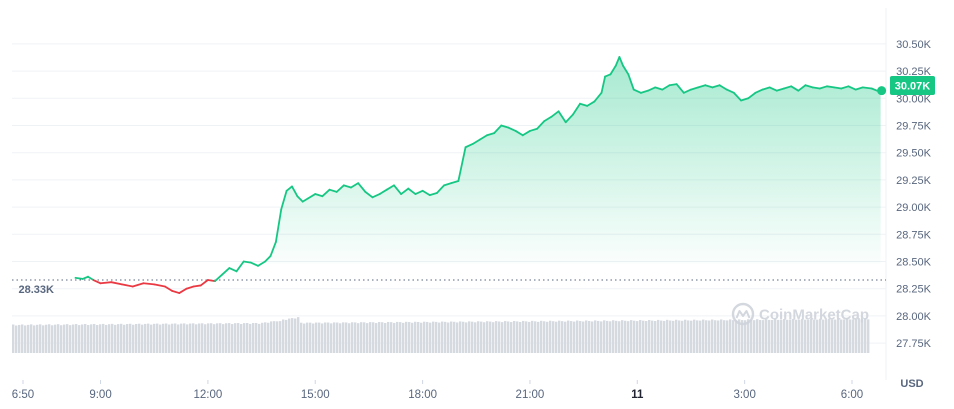  I want to click on y-tick-label: 29.50K, so click(914, 154).